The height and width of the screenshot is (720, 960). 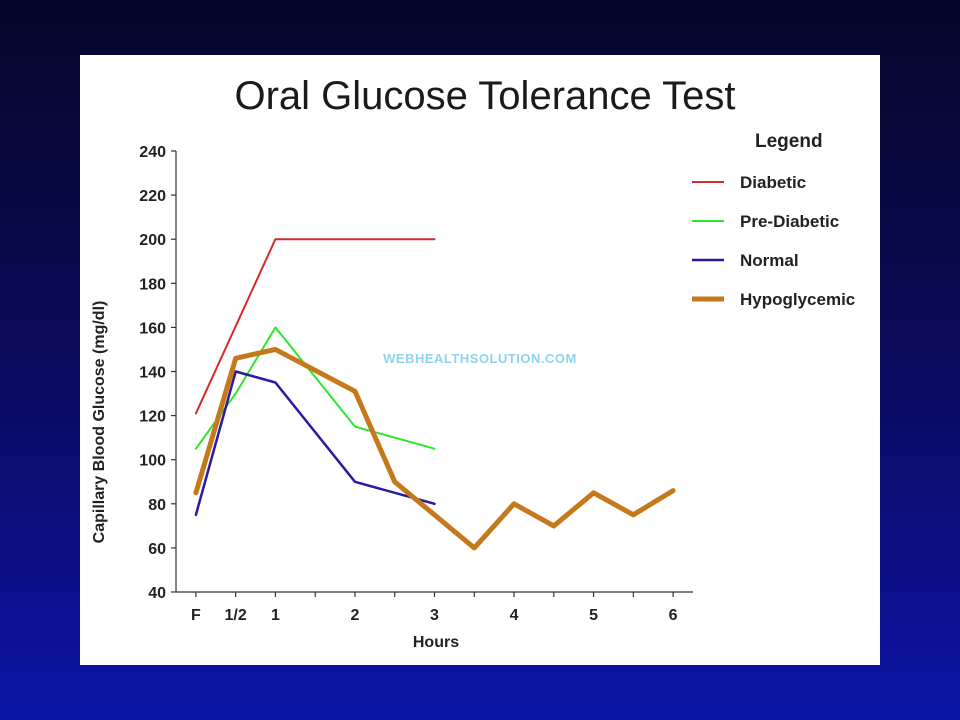 I want to click on x-tick-label: 2, so click(x=355, y=615).